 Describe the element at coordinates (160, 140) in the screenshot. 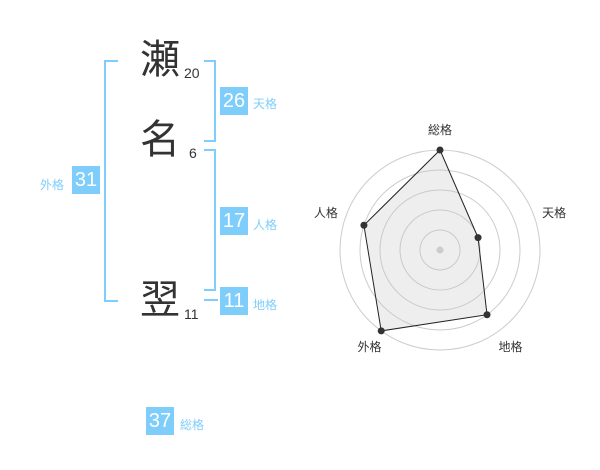

I see `name-char-2: 名` at that location.